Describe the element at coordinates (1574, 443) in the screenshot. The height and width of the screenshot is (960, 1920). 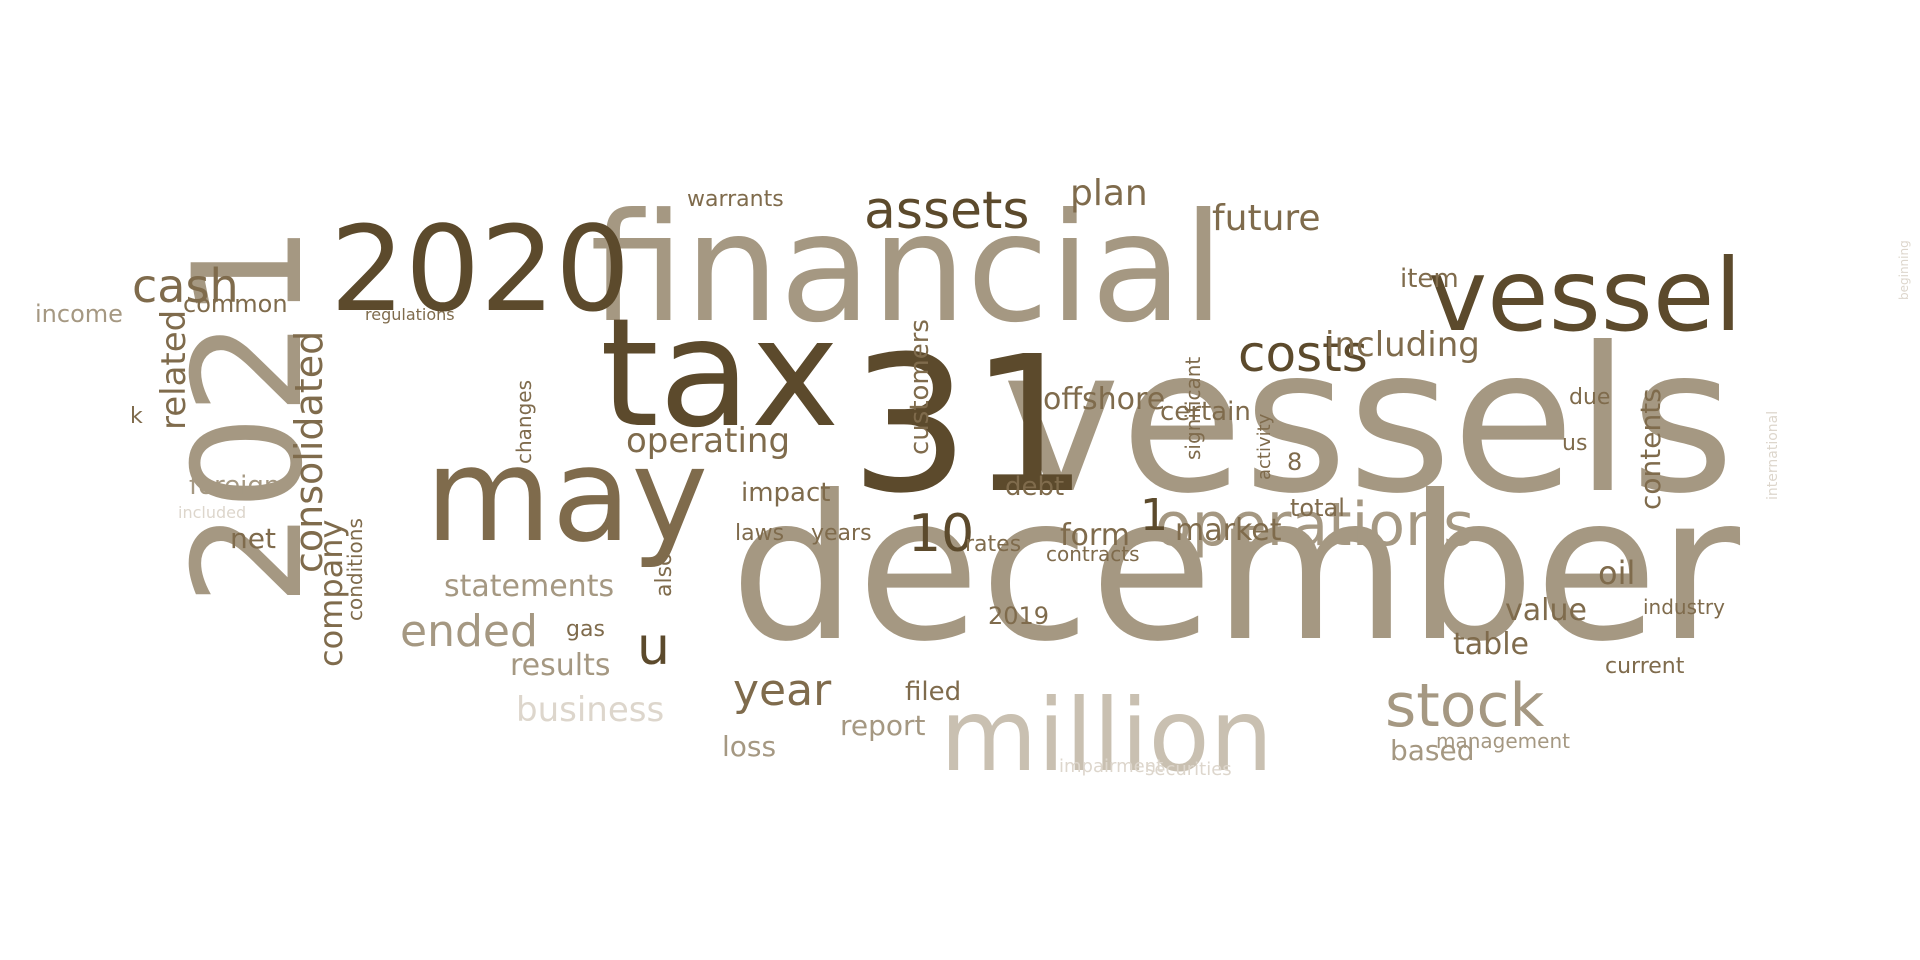
I see `word-53: us` at that location.